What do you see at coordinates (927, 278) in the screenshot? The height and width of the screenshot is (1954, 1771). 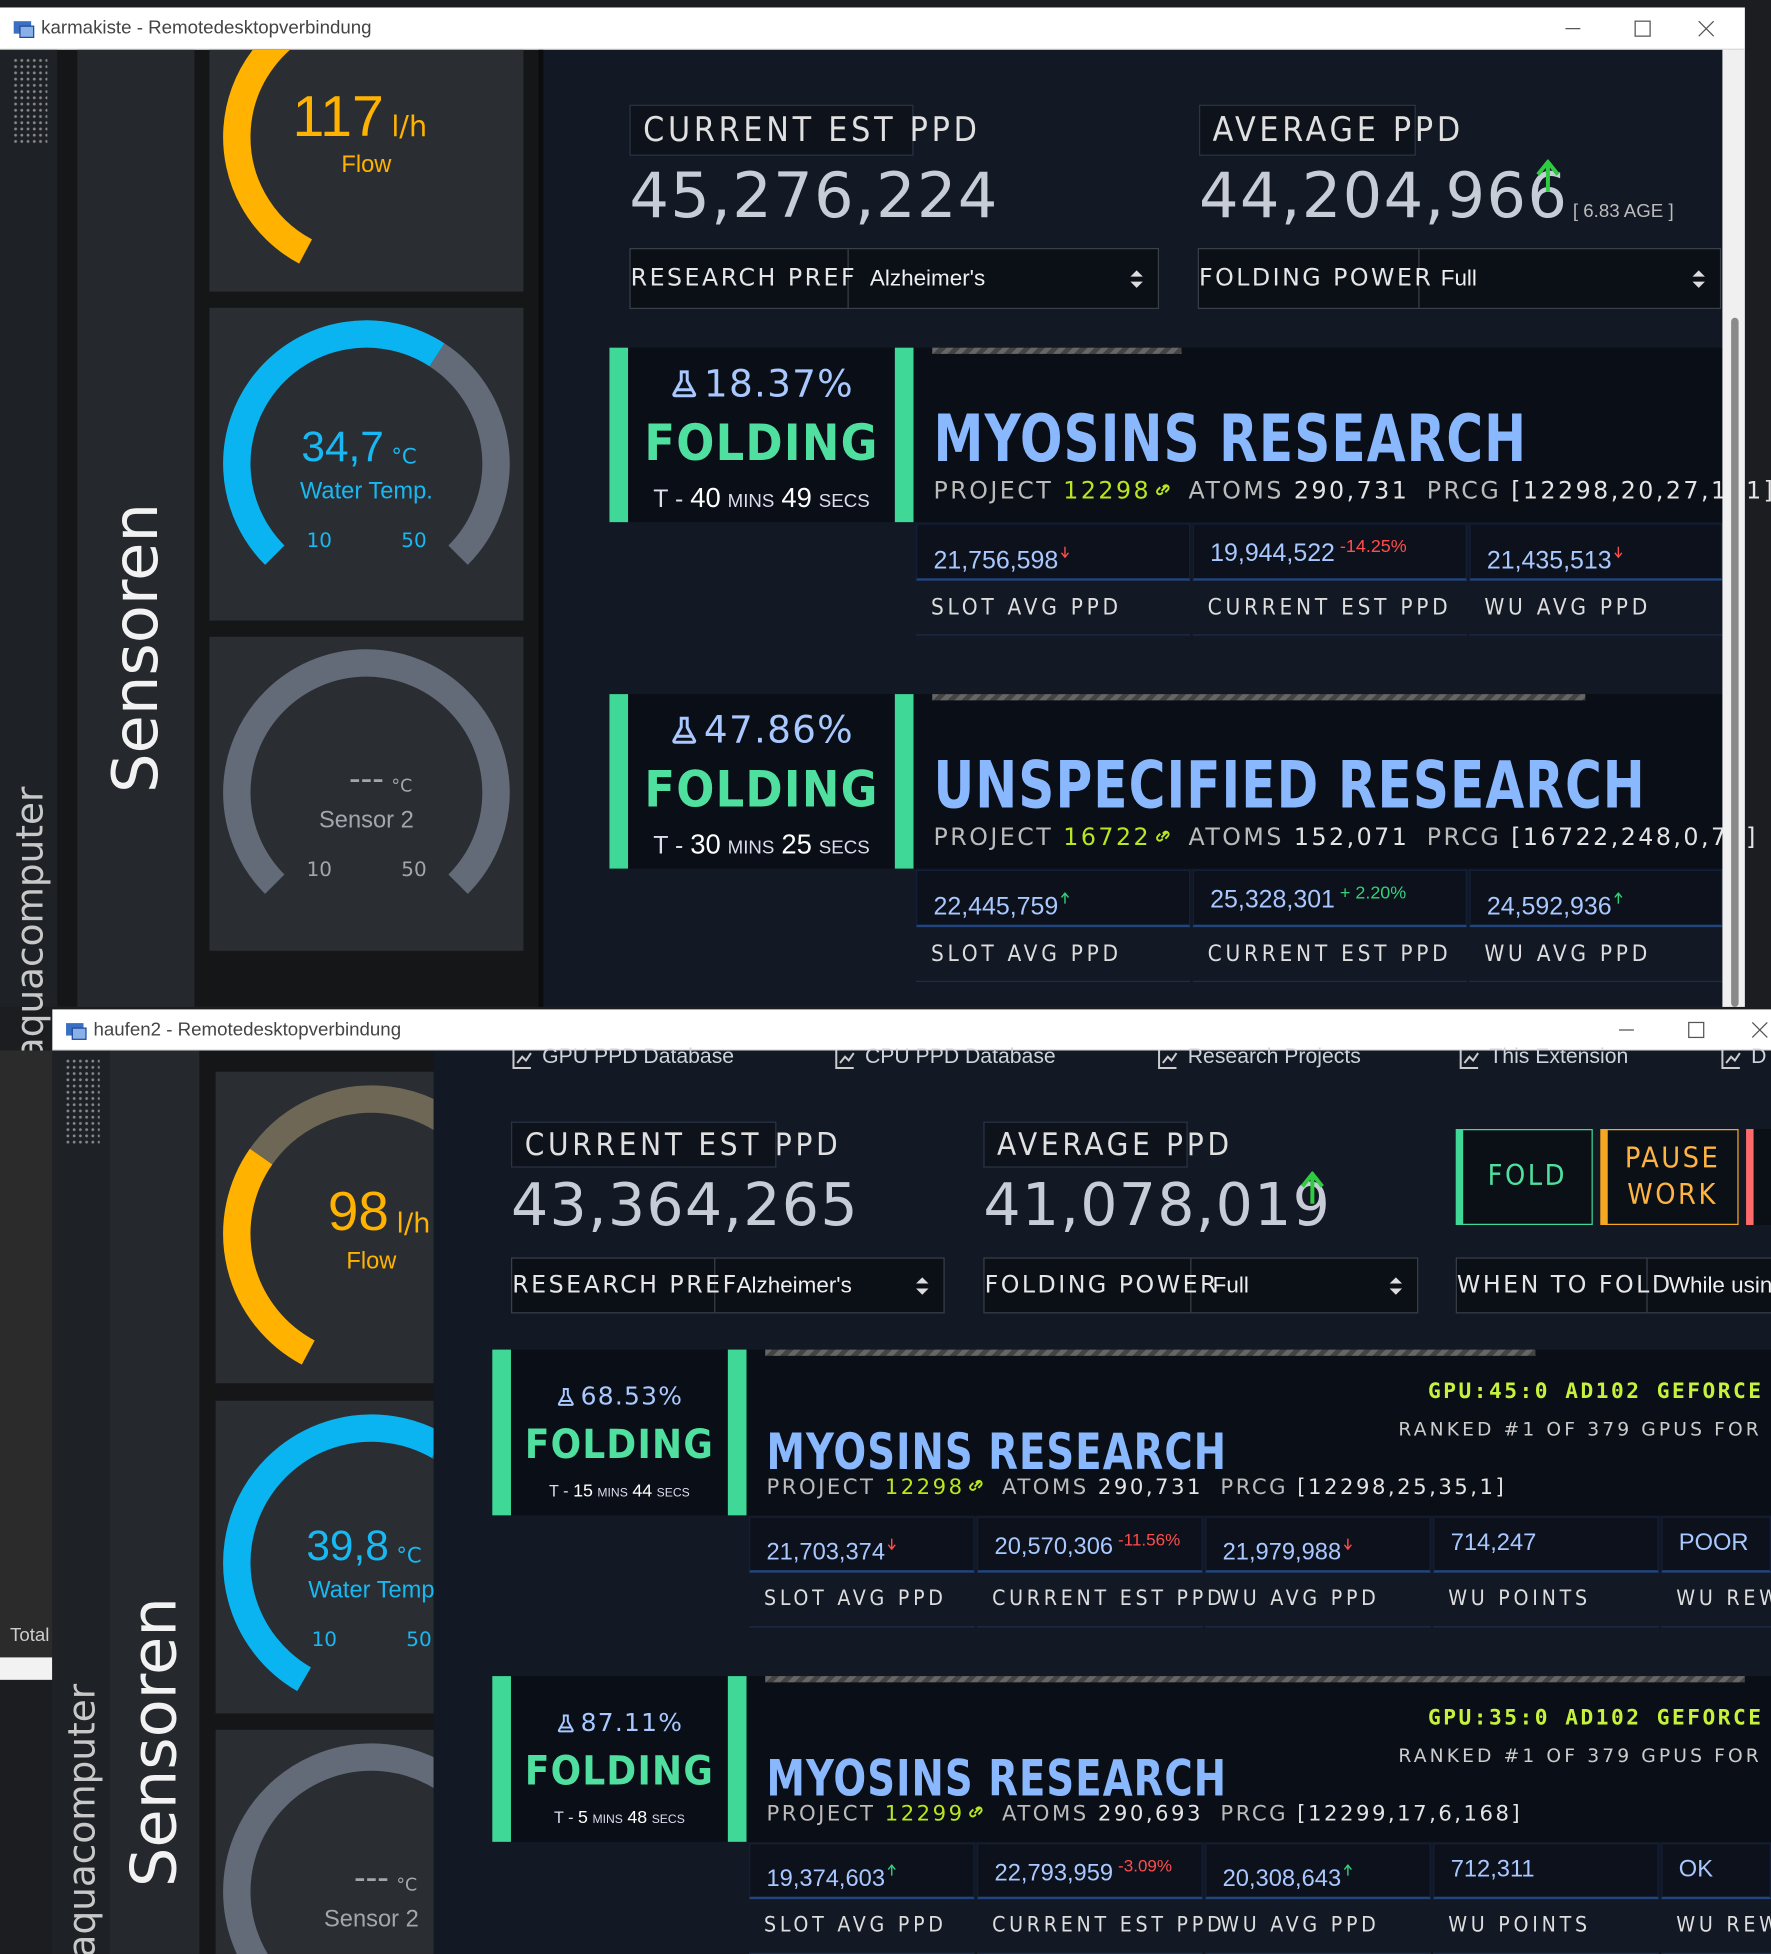 I see `control-value: Alzheimer's` at bounding box center [927, 278].